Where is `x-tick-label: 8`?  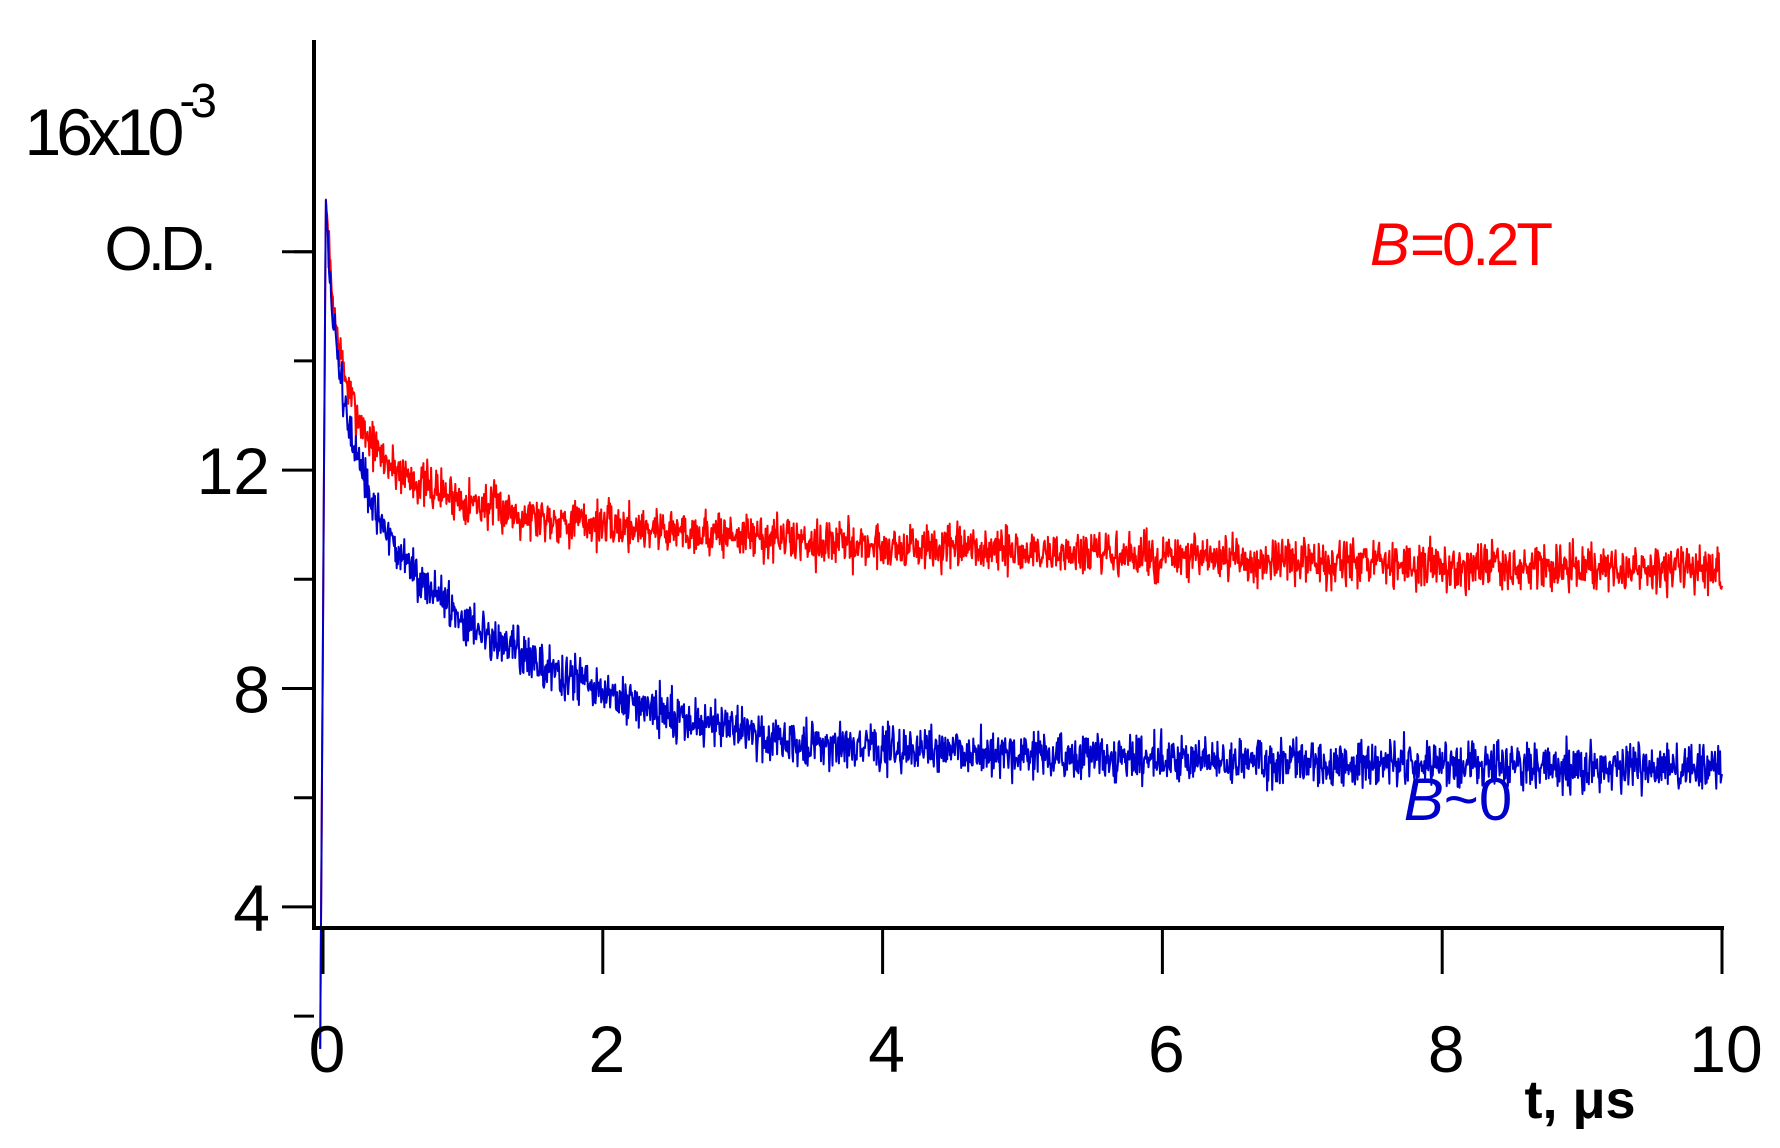
x-tick-label: 8 is located at coordinates (1446, 1049).